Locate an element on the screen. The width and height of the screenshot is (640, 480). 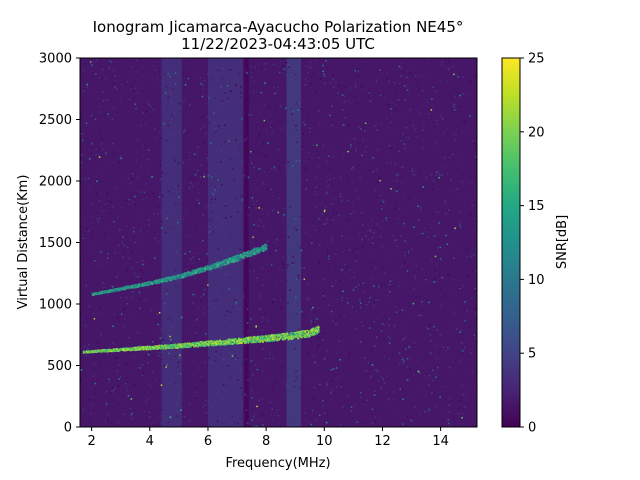
x-tick-label: 12 is located at coordinates (382, 441).